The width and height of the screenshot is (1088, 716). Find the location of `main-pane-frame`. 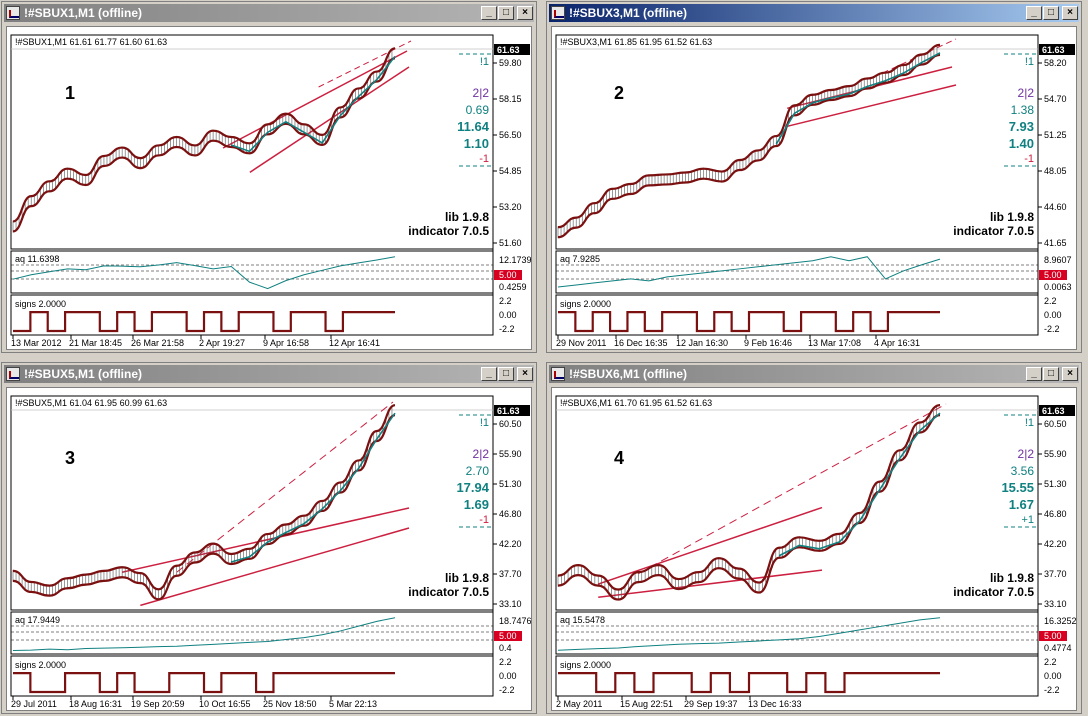

main-pane-frame is located at coordinates (797, 503).